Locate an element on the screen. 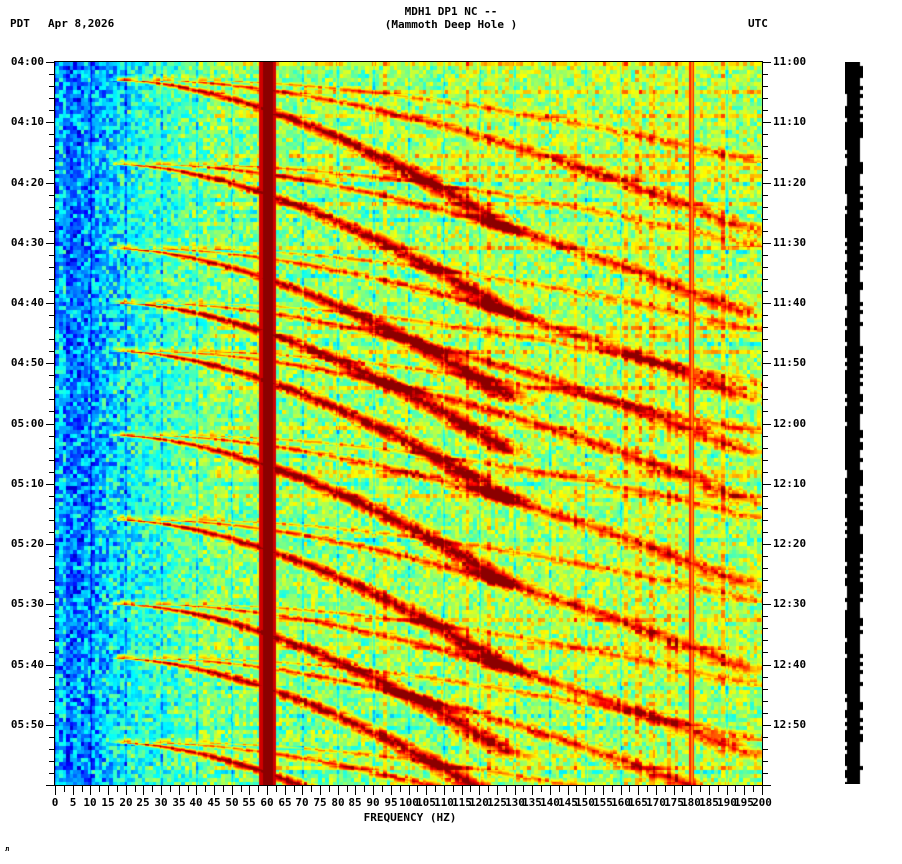 This screenshot has width=902, height=864. time-label-pdt: 04:40 is located at coordinates (27, 302).